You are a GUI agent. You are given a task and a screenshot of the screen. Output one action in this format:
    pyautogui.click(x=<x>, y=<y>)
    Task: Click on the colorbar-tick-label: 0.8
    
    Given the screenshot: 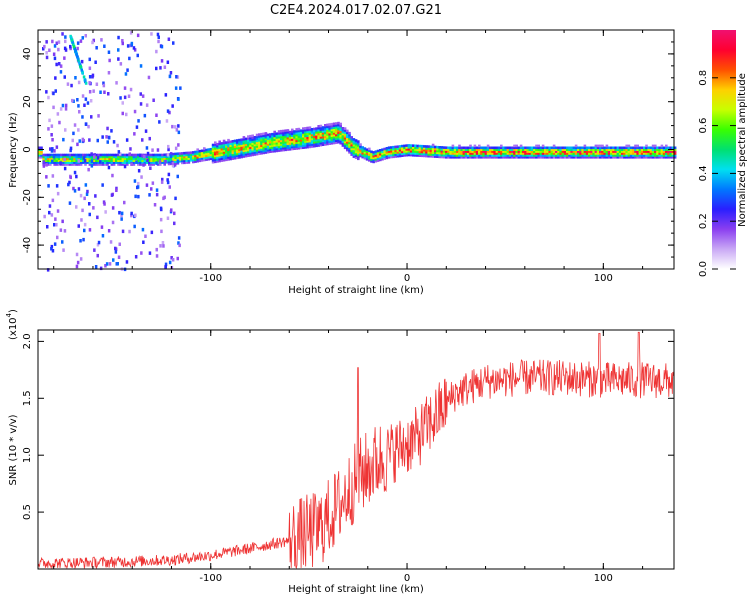 What is the action you would take?
    pyautogui.click(x=703, y=78)
    